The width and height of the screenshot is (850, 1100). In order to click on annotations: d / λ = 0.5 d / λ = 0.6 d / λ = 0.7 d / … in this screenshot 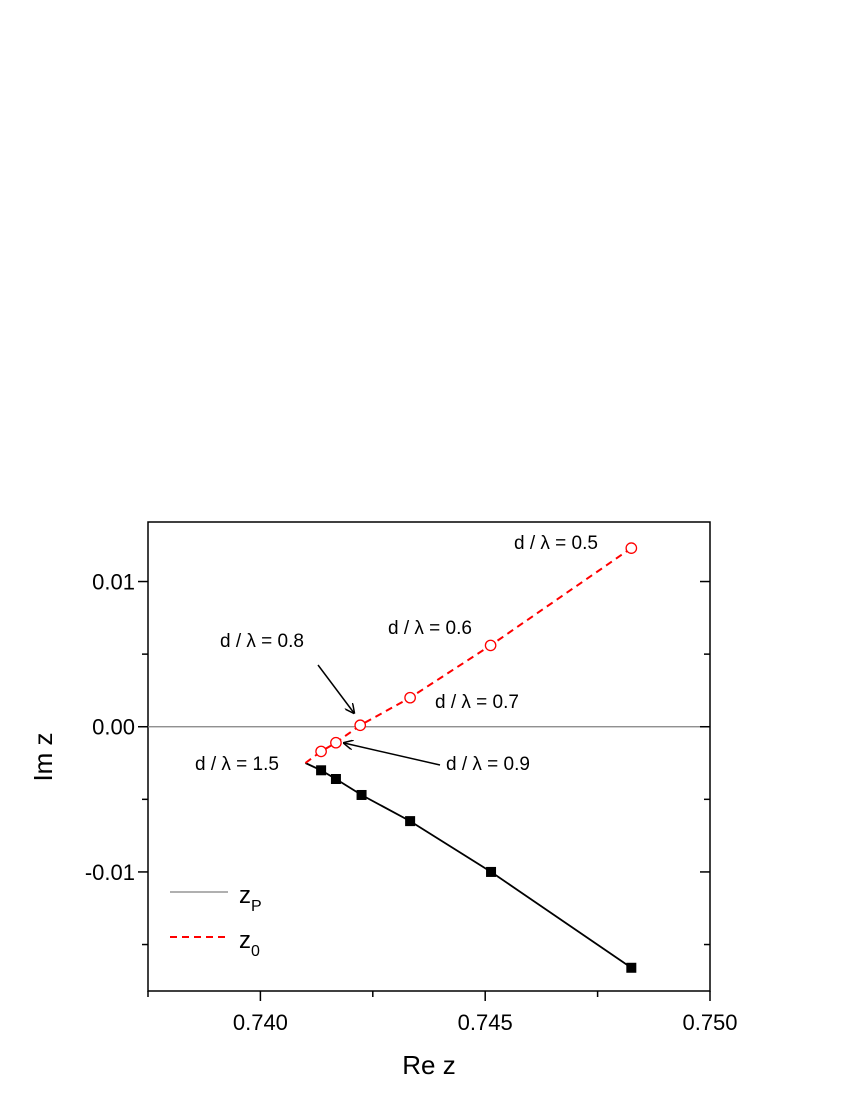, I will do `click(396, 654)`.